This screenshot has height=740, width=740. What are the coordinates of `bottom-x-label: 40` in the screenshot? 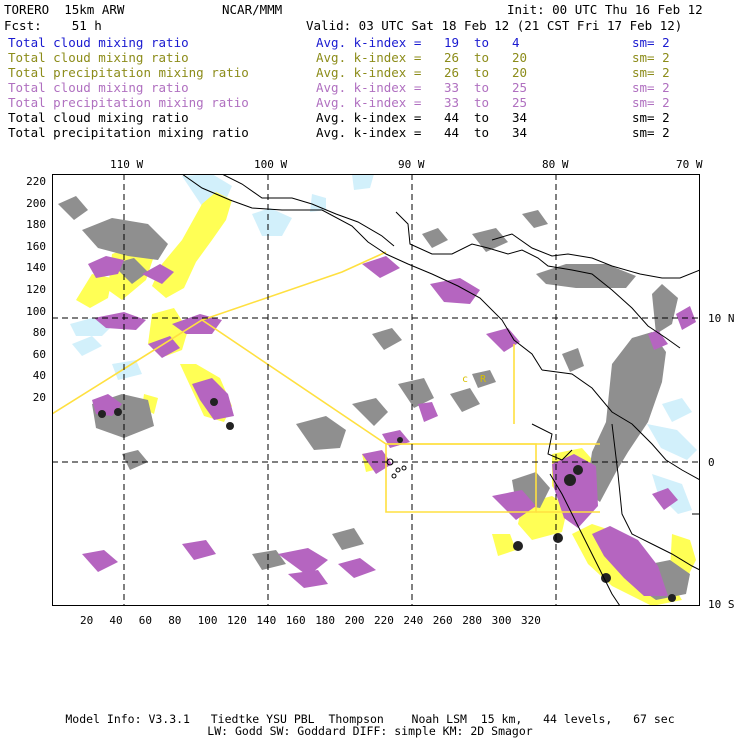 It's located at (116, 620).